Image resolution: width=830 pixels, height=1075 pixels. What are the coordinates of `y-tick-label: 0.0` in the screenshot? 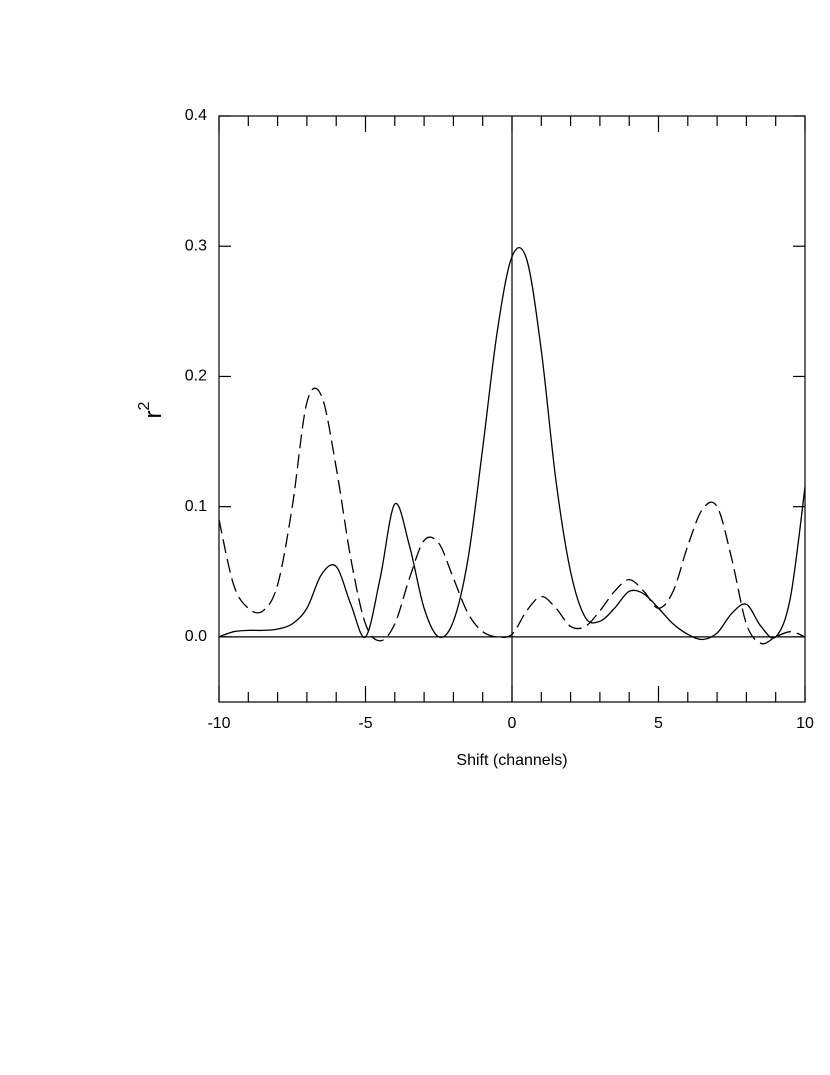 It's located at (196, 636).